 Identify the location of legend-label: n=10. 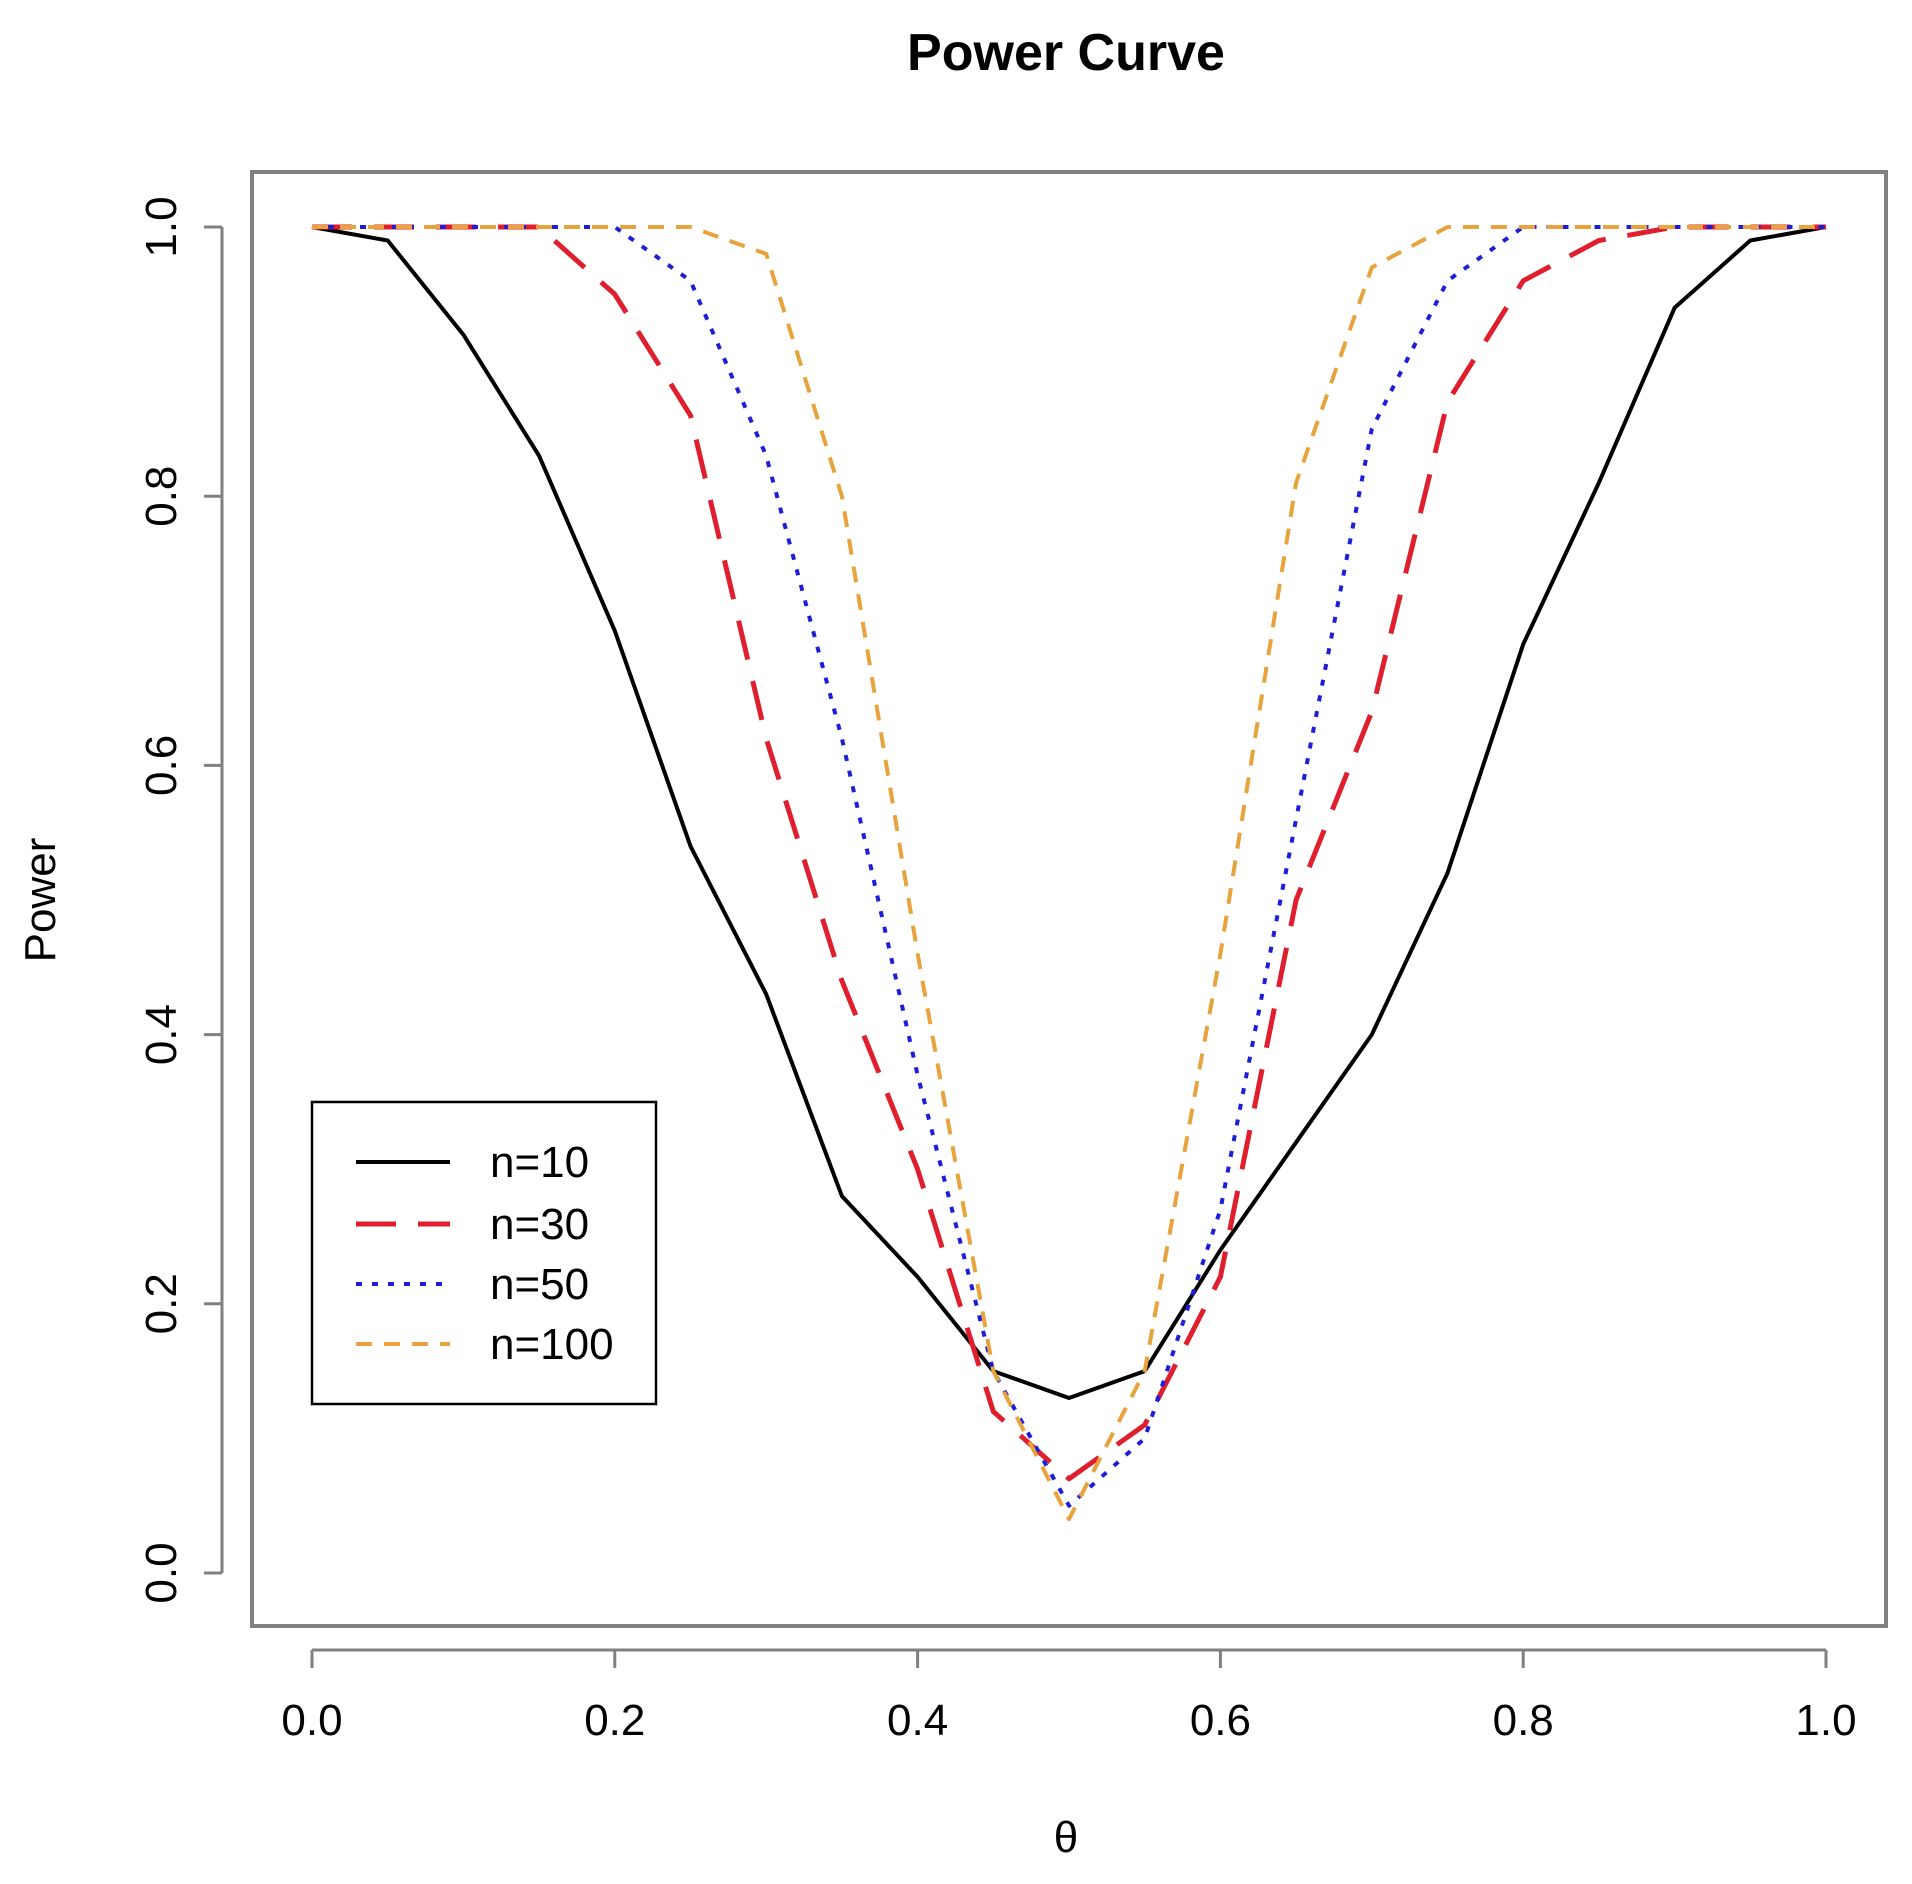
(539, 1162).